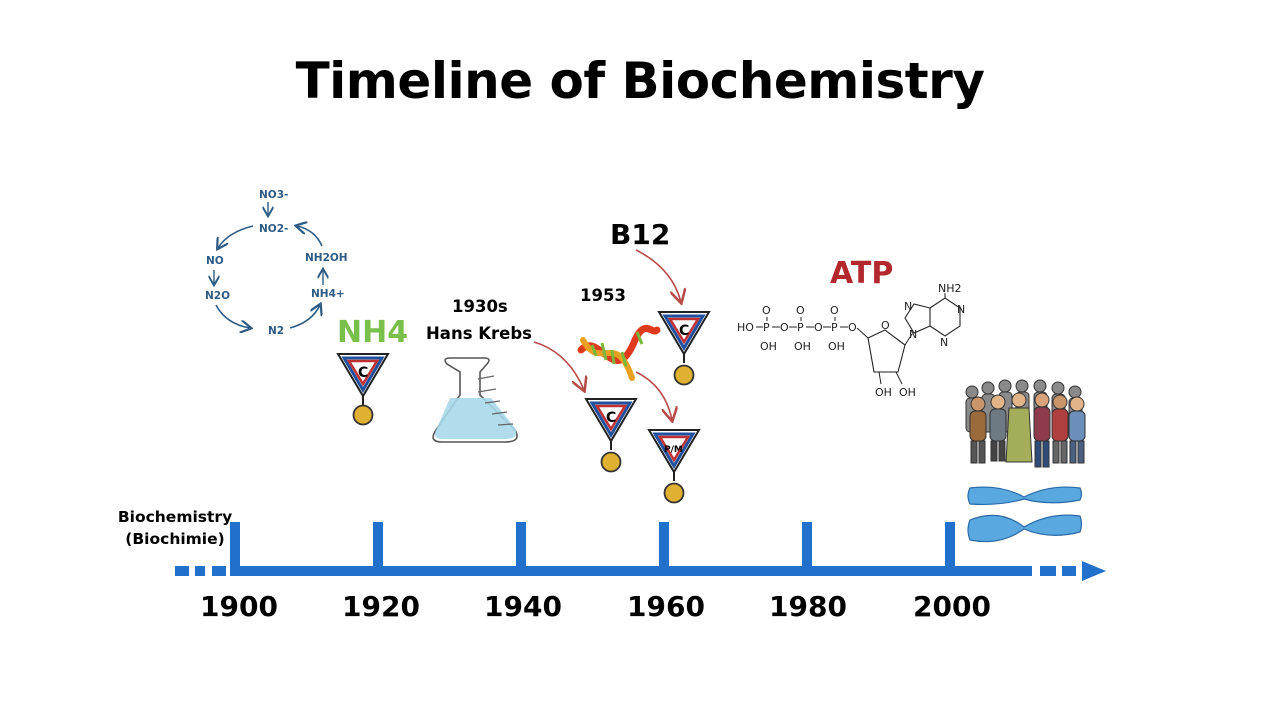 This screenshot has width=1280, height=720. What do you see at coordinates (640, 551) in the screenshot?
I see `timeline-axis` at bounding box center [640, 551].